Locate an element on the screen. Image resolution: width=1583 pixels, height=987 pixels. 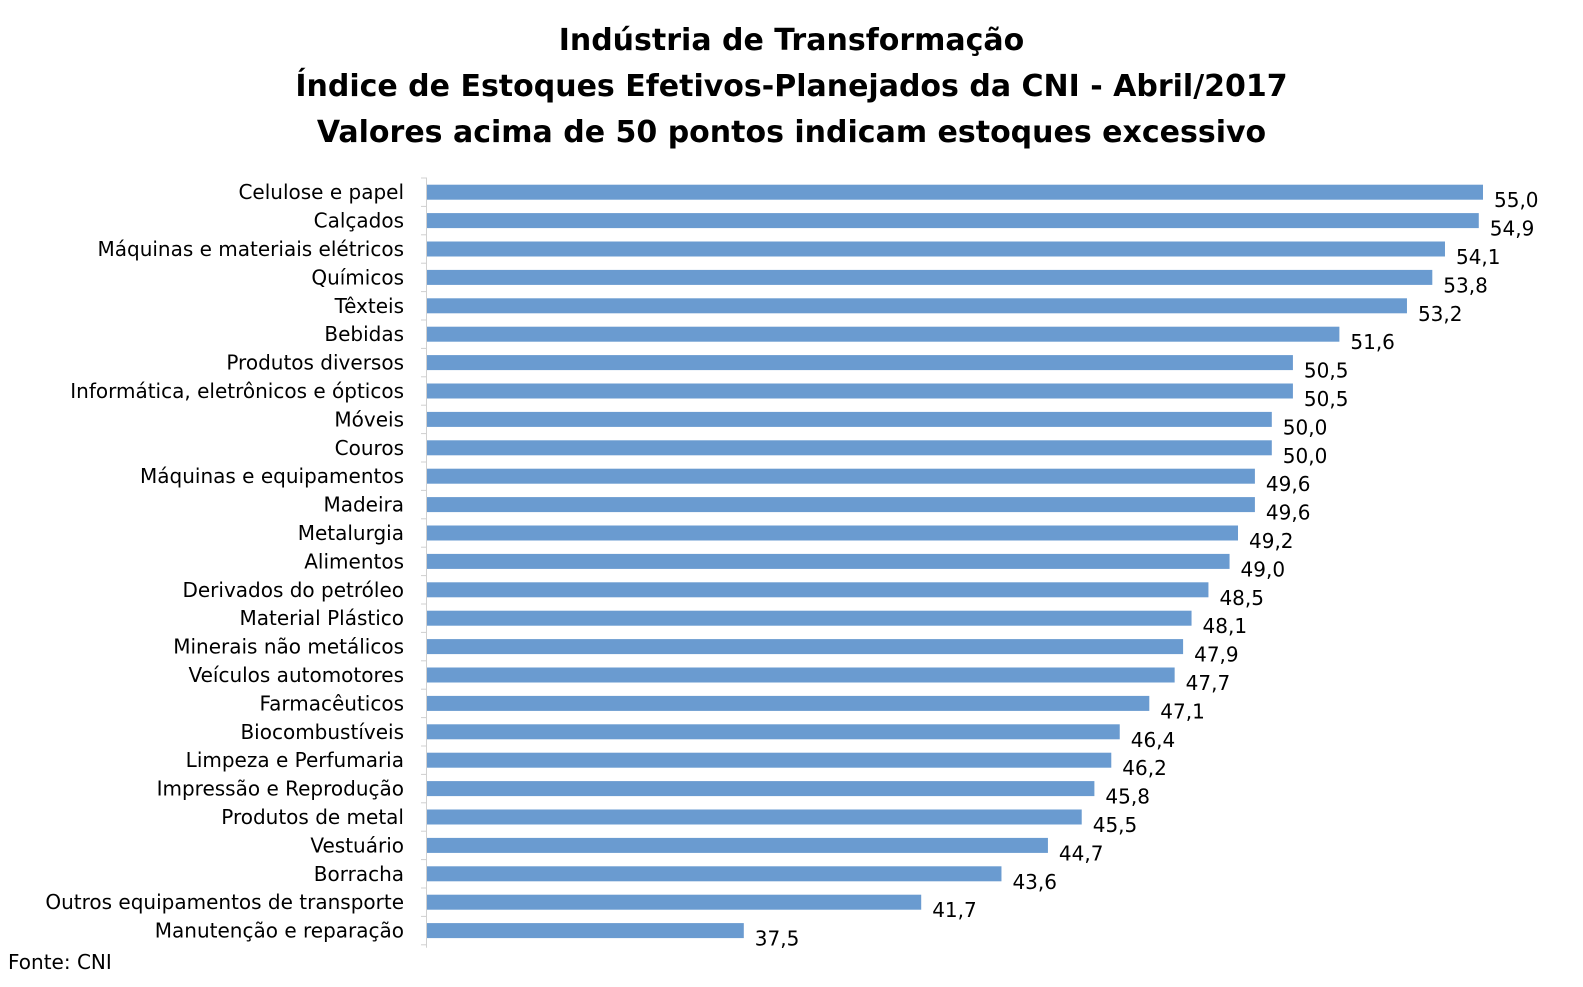
category-label: Material Plástico is located at coordinates (321, 618).